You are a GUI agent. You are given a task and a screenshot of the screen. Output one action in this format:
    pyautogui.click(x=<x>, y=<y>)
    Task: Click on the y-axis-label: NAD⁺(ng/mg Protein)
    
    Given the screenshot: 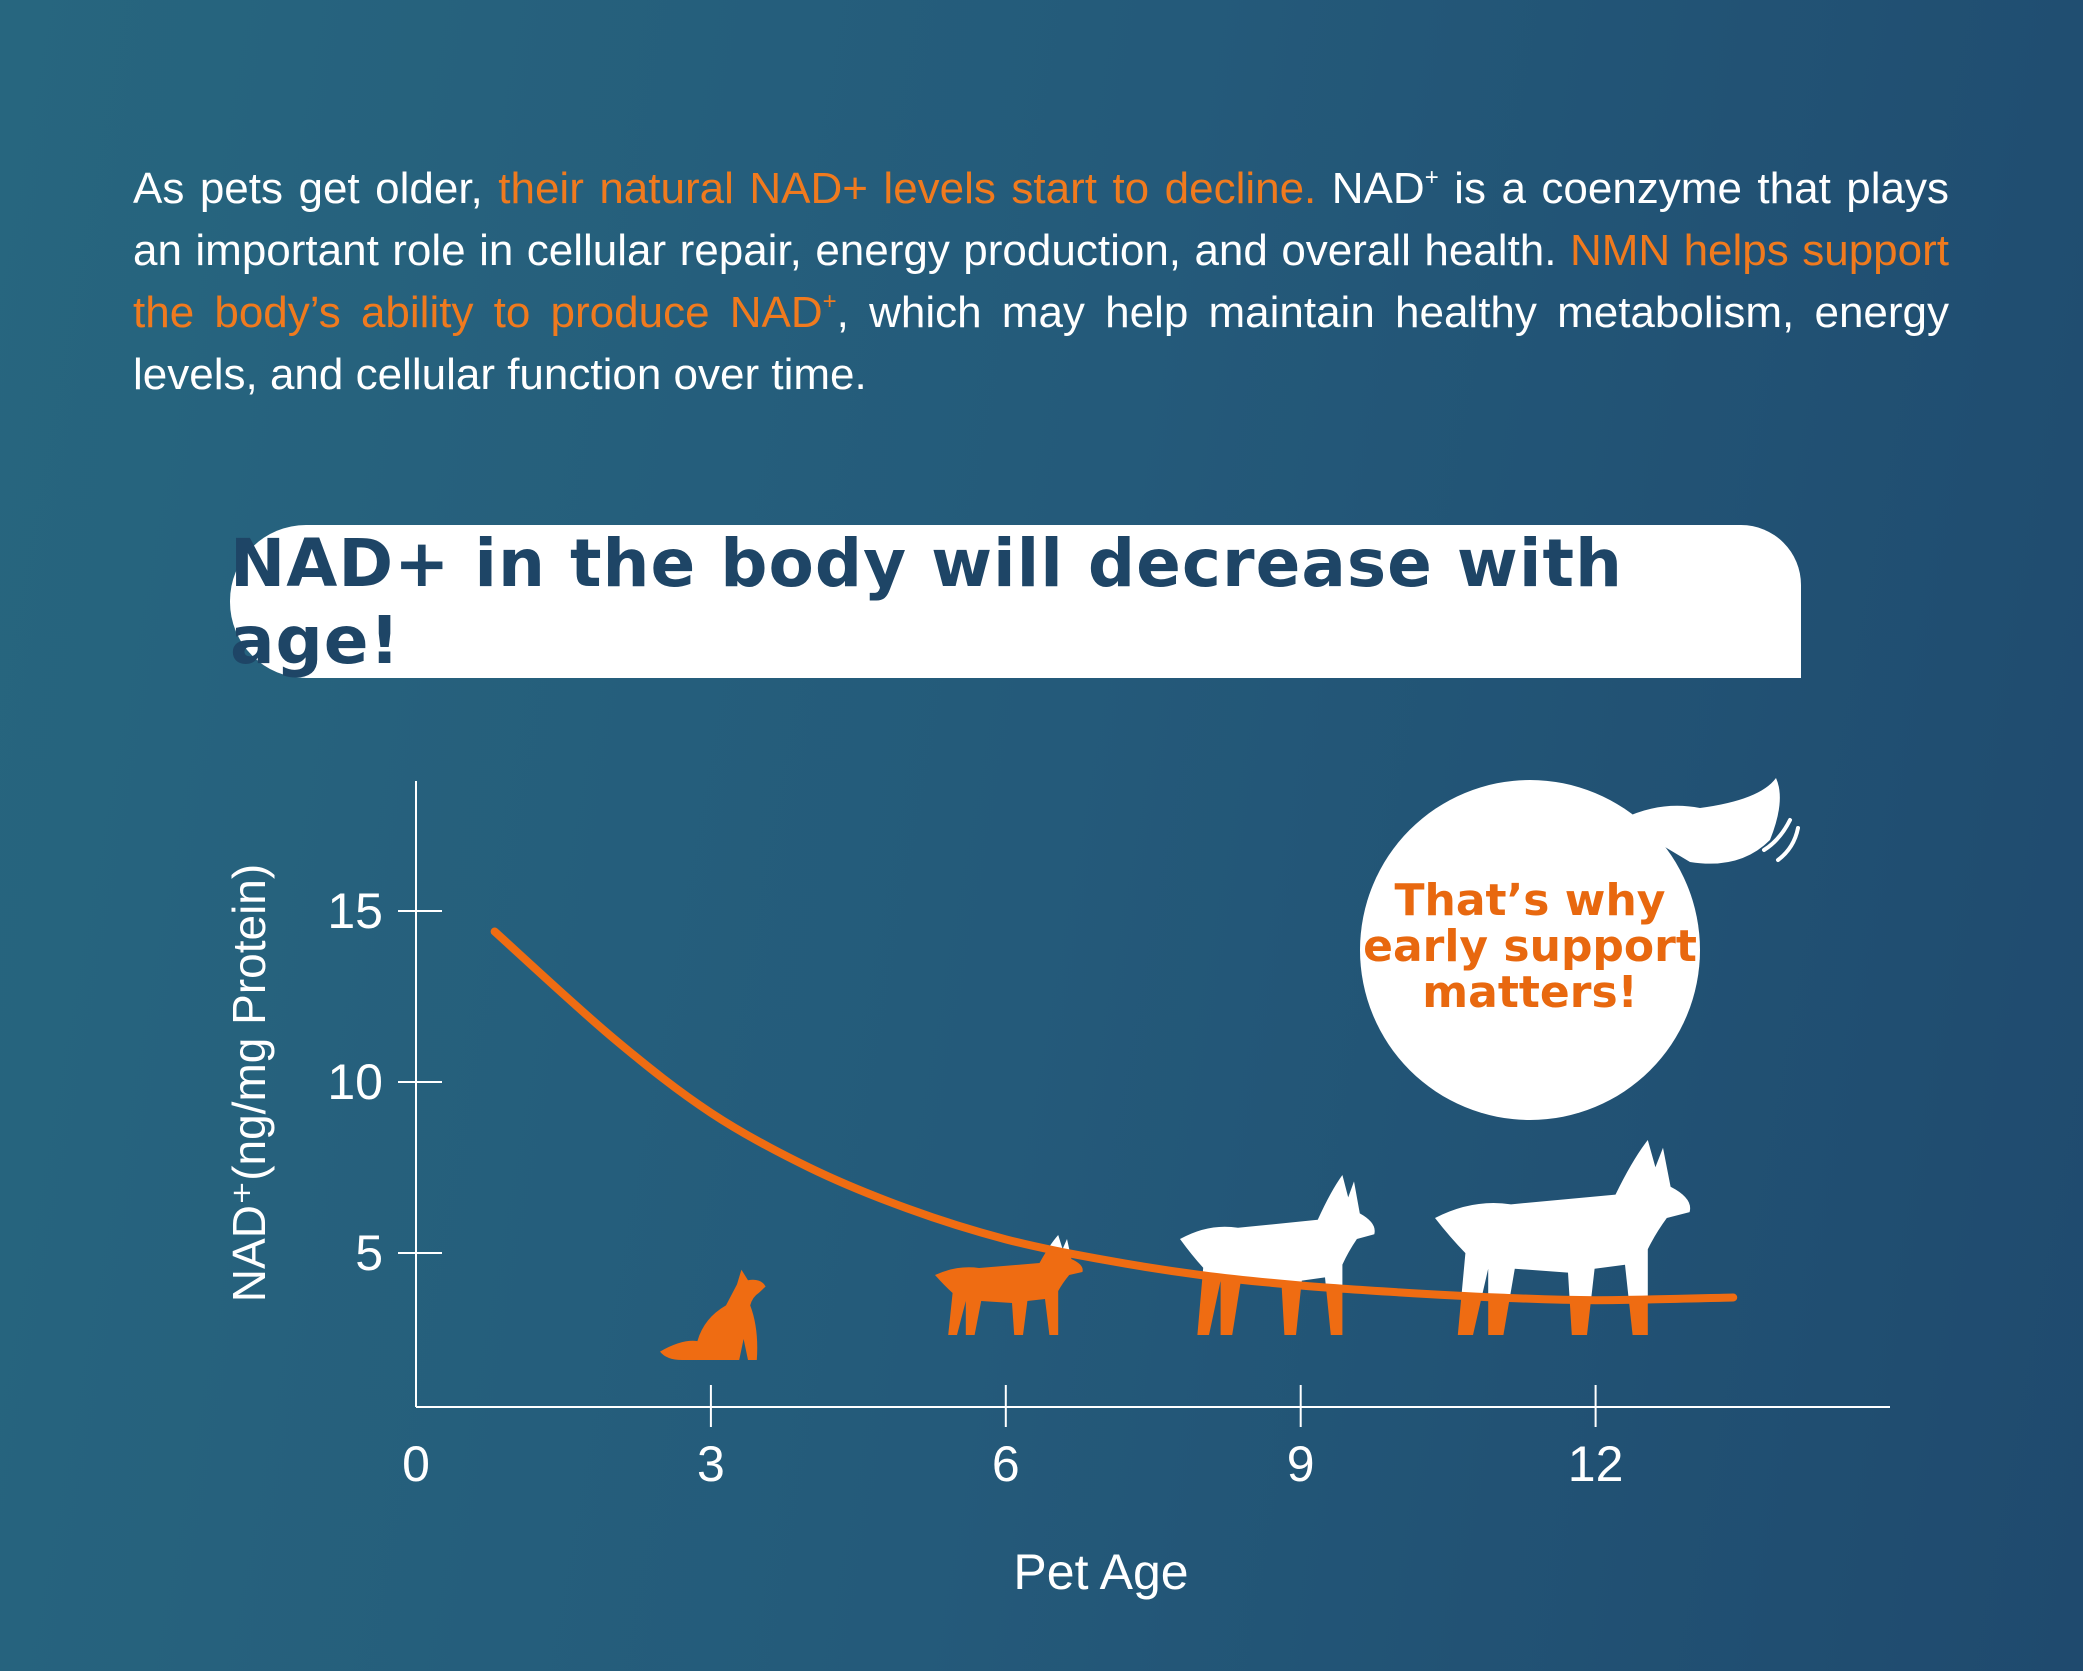 What is the action you would take?
    pyautogui.click(x=249, y=1083)
    